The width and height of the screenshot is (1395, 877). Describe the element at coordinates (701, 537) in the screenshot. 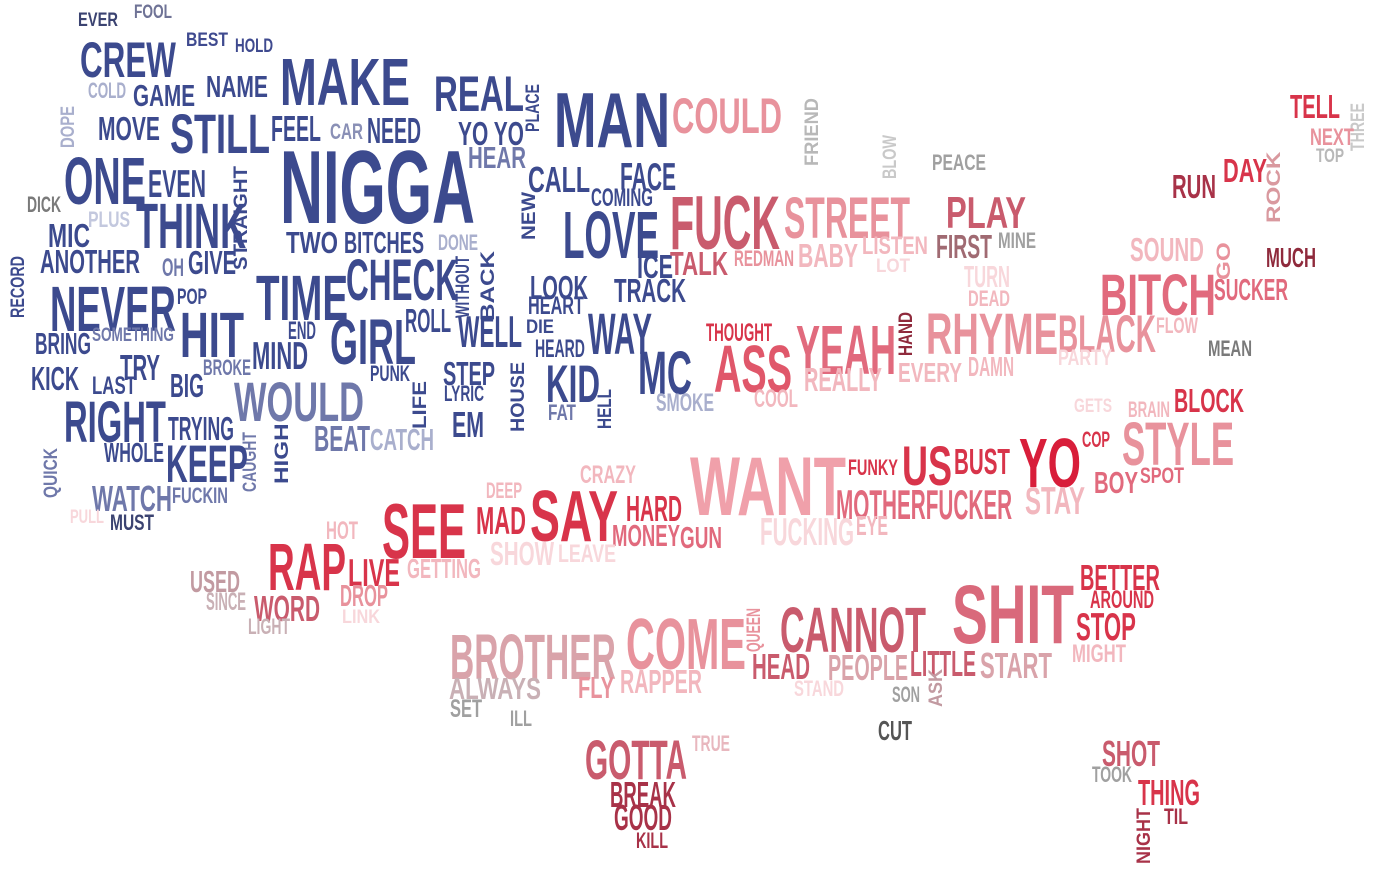

I see `cloud-word: GUN` at that location.